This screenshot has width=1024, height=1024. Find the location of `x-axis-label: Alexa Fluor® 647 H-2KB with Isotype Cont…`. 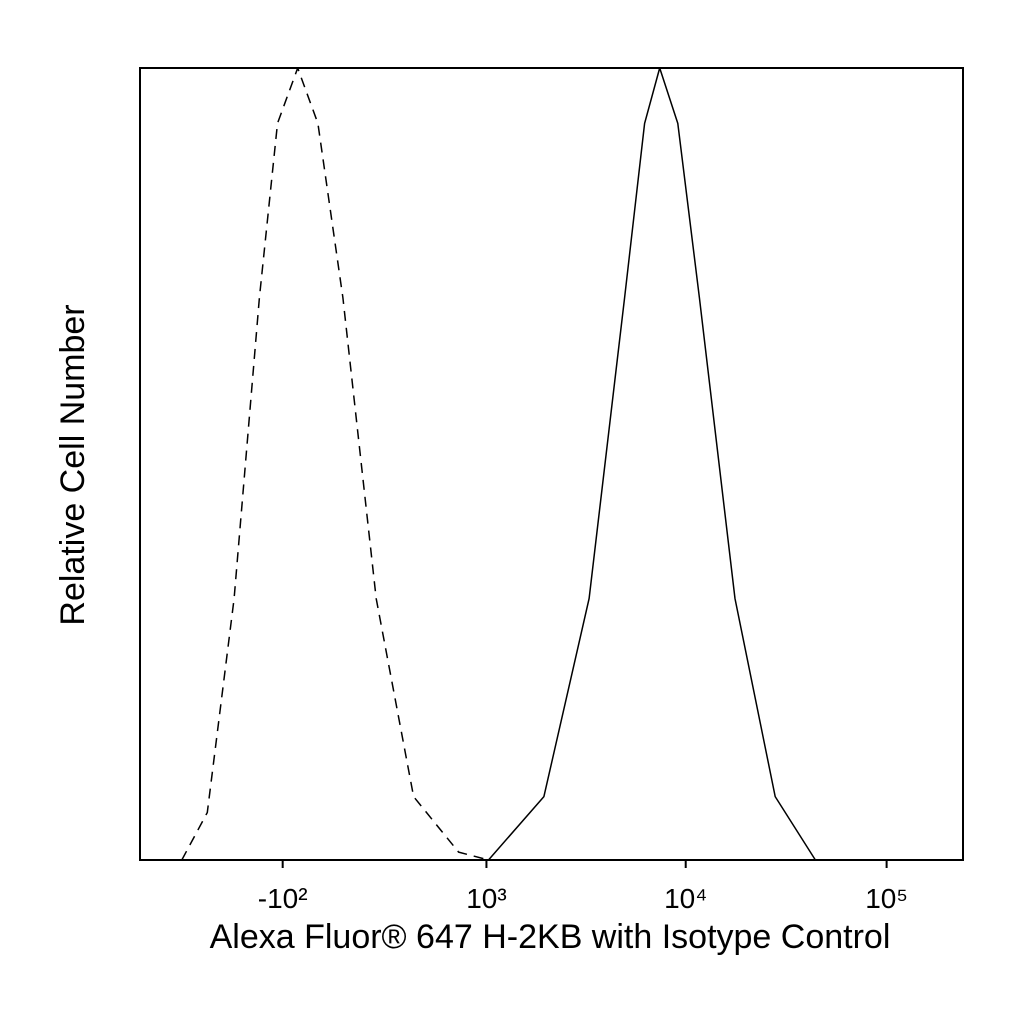

x-axis-label: Alexa Fluor® 647 H-2KB with Isotype Cont… is located at coordinates (550, 937).